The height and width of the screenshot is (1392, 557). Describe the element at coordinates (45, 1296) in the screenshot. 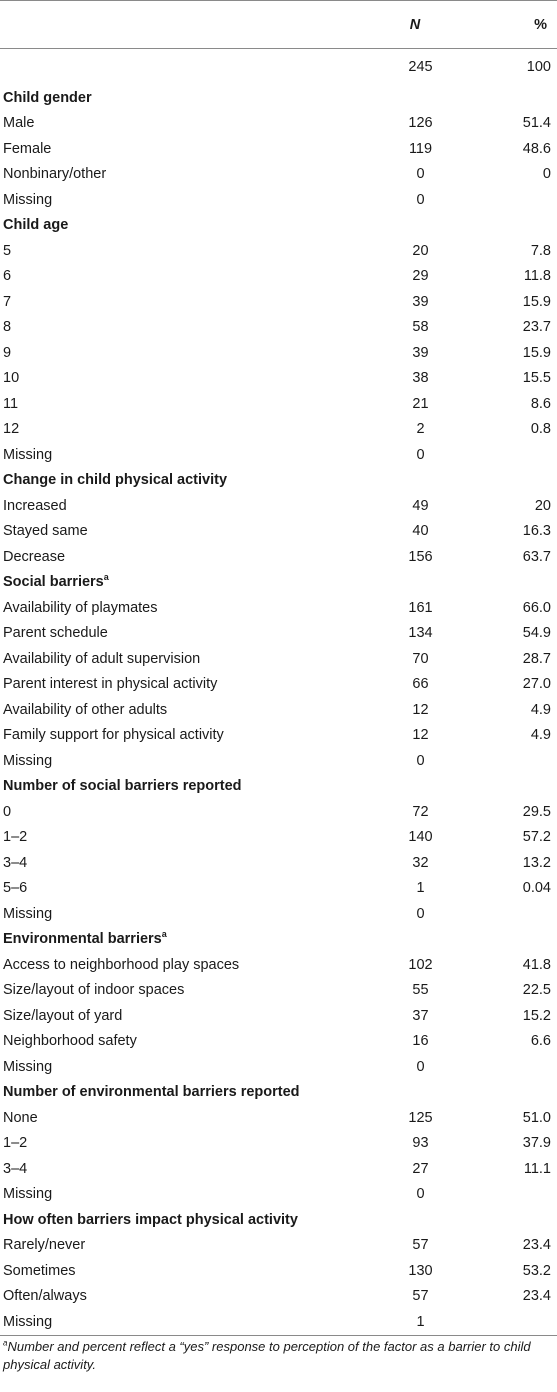

I see `row-label: Often/always` at that location.